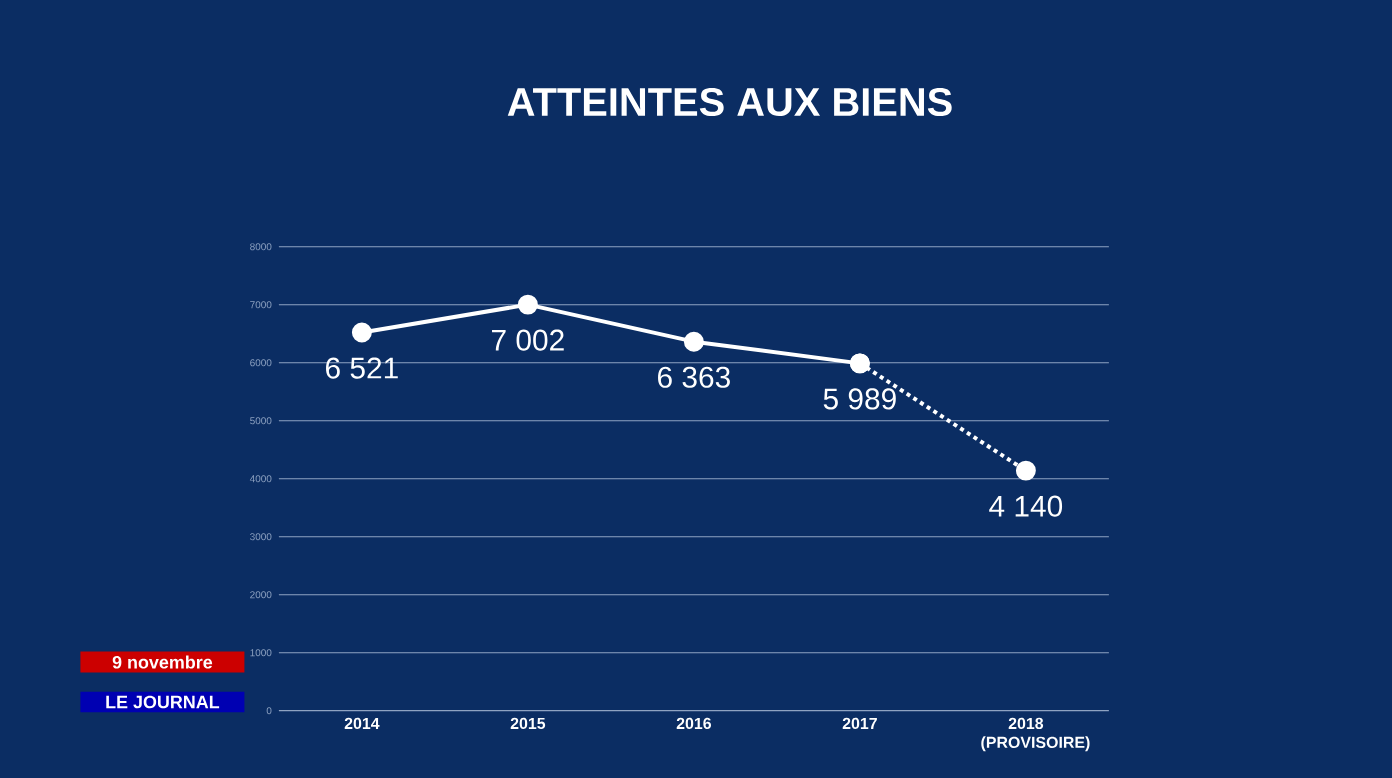  Describe the element at coordinates (163, 702) in the screenshot. I see `text: LE JOURNAL` at that location.